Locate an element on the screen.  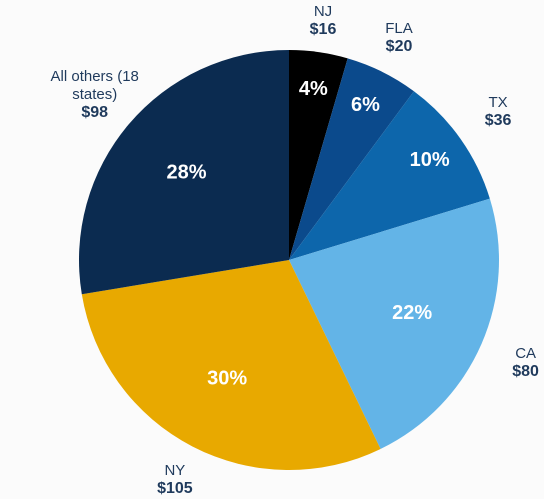
percent-label: 4% is located at coordinates (313, 89).